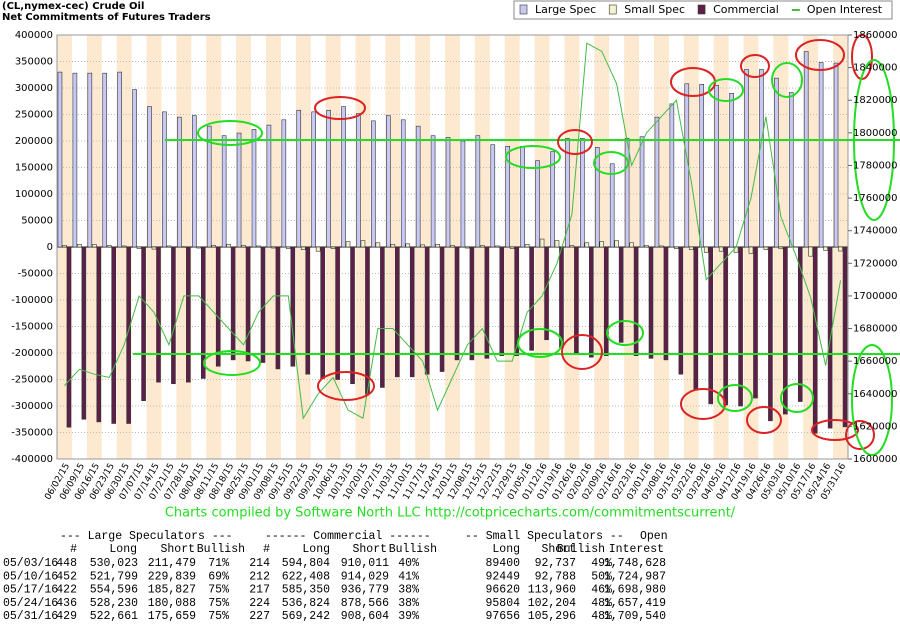 This screenshot has width=900, height=639. I want to click on table-date: 05/24/16, so click(30, 603).